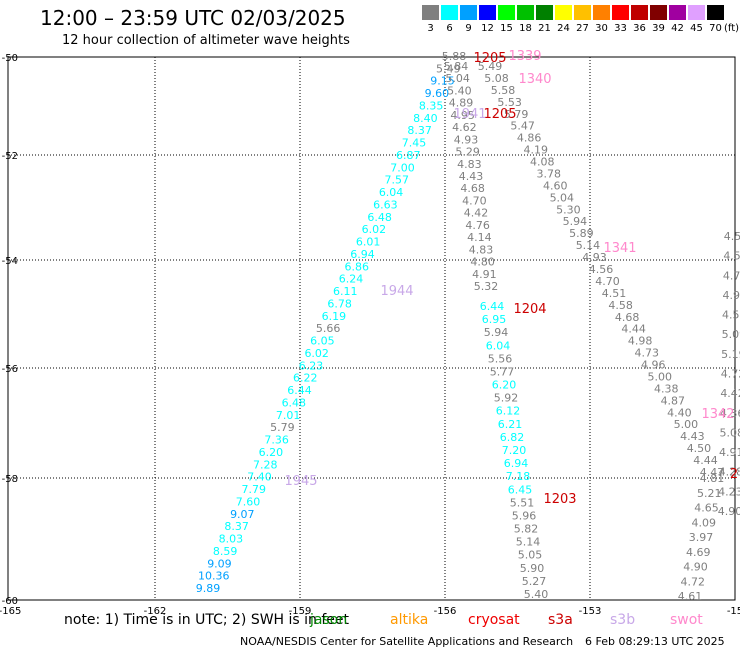 Image resolution: width=740 pixels, height=650 pixels. Describe the element at coordinates (265, 464) in the screenshot. I see `wave-height-value: 7.28` at that location.